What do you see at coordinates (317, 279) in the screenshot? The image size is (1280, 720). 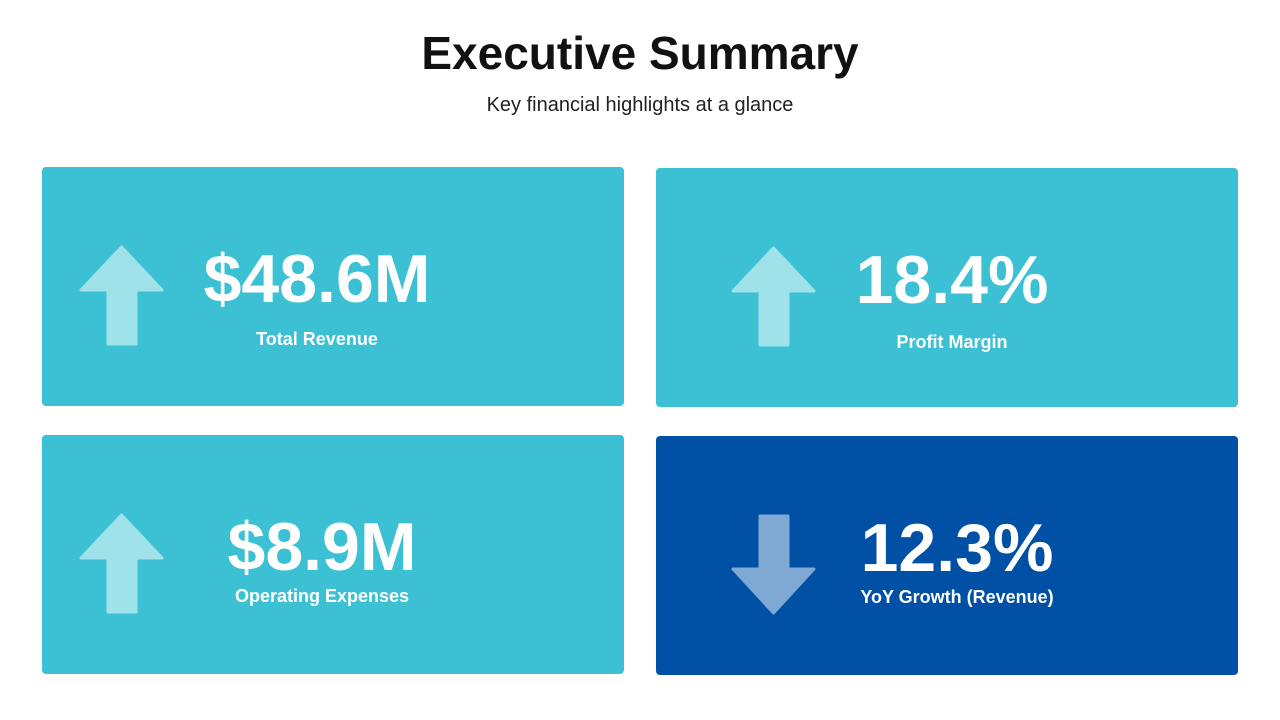 I see `kpi-value: $48.6M` at bounding box center [317, 279].